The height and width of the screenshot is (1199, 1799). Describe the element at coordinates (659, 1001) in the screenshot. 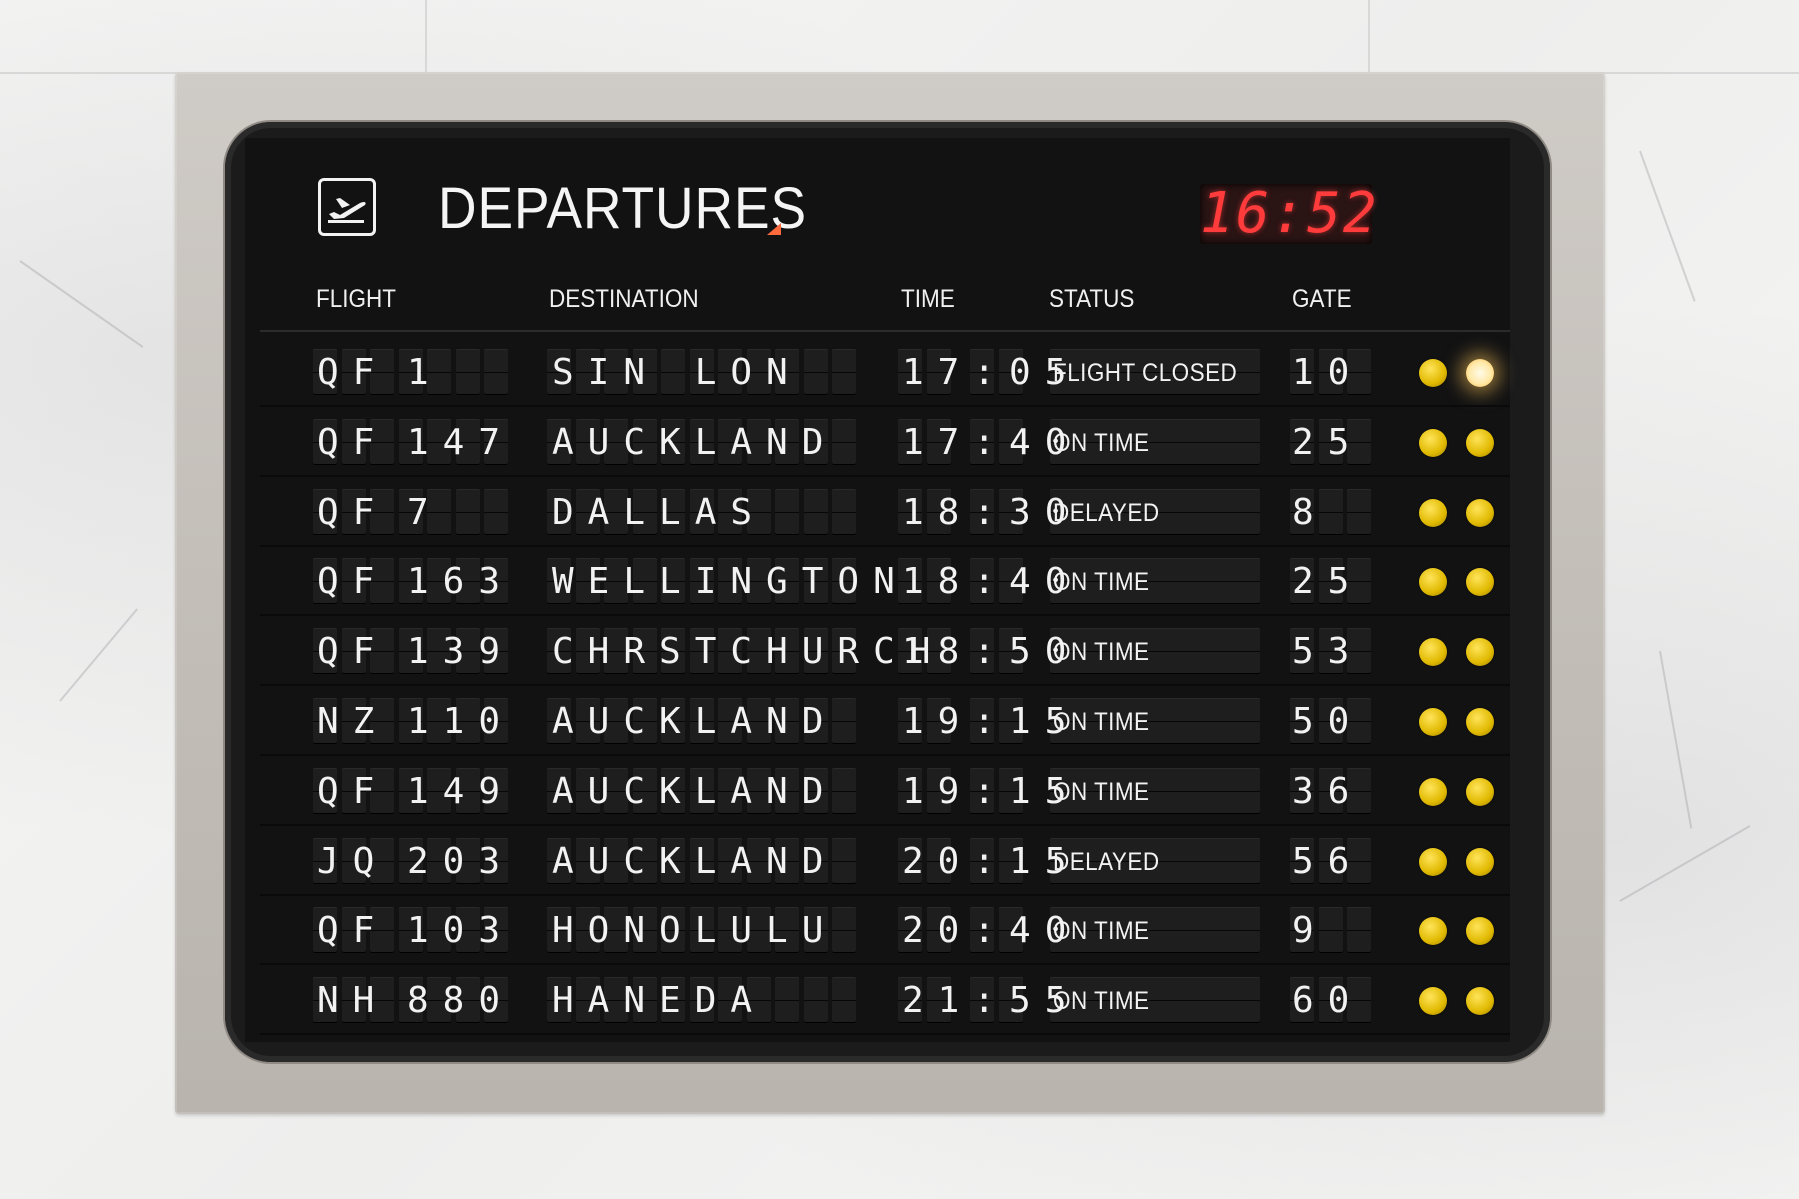

I see `destination: HANEDA` at that location.